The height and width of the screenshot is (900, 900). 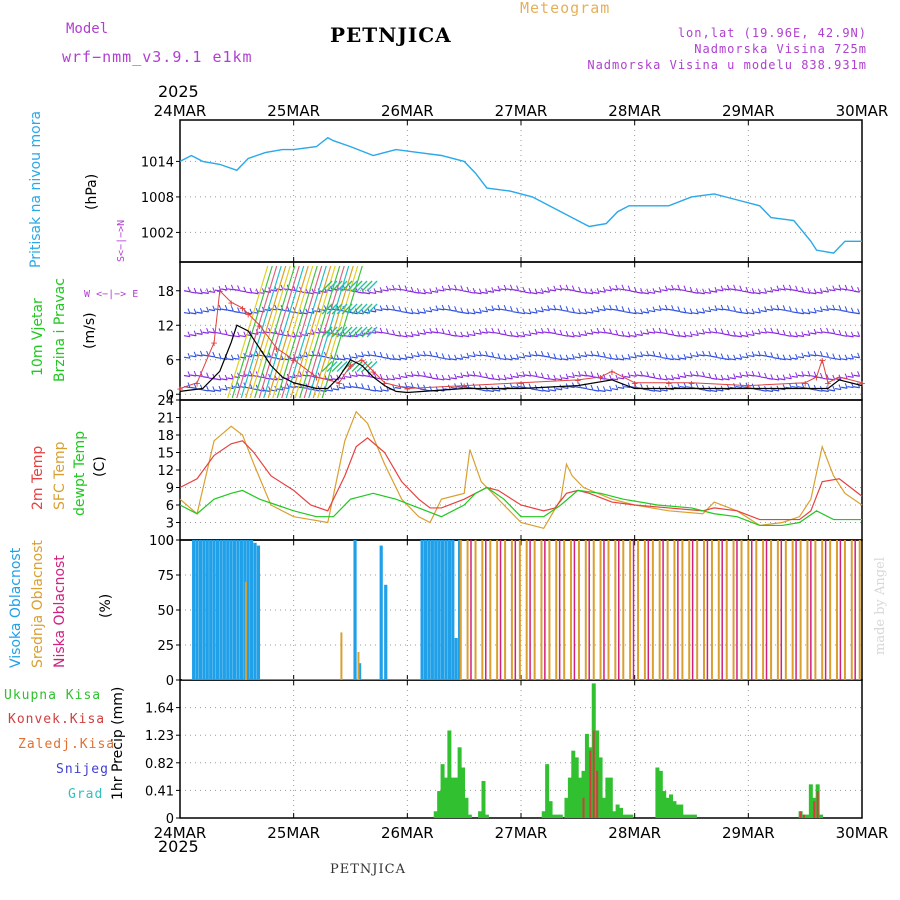 What do you see at coordinates (170, 524) in the screenshot?
I see `y-tick-label: 3` at bounding box center [170, 524].